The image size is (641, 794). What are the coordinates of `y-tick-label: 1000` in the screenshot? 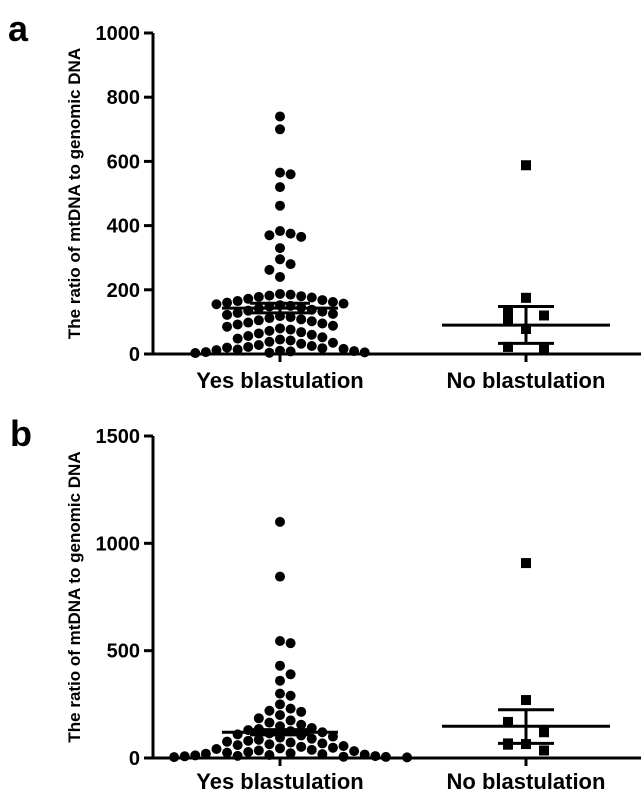 It's located at (118, 544).